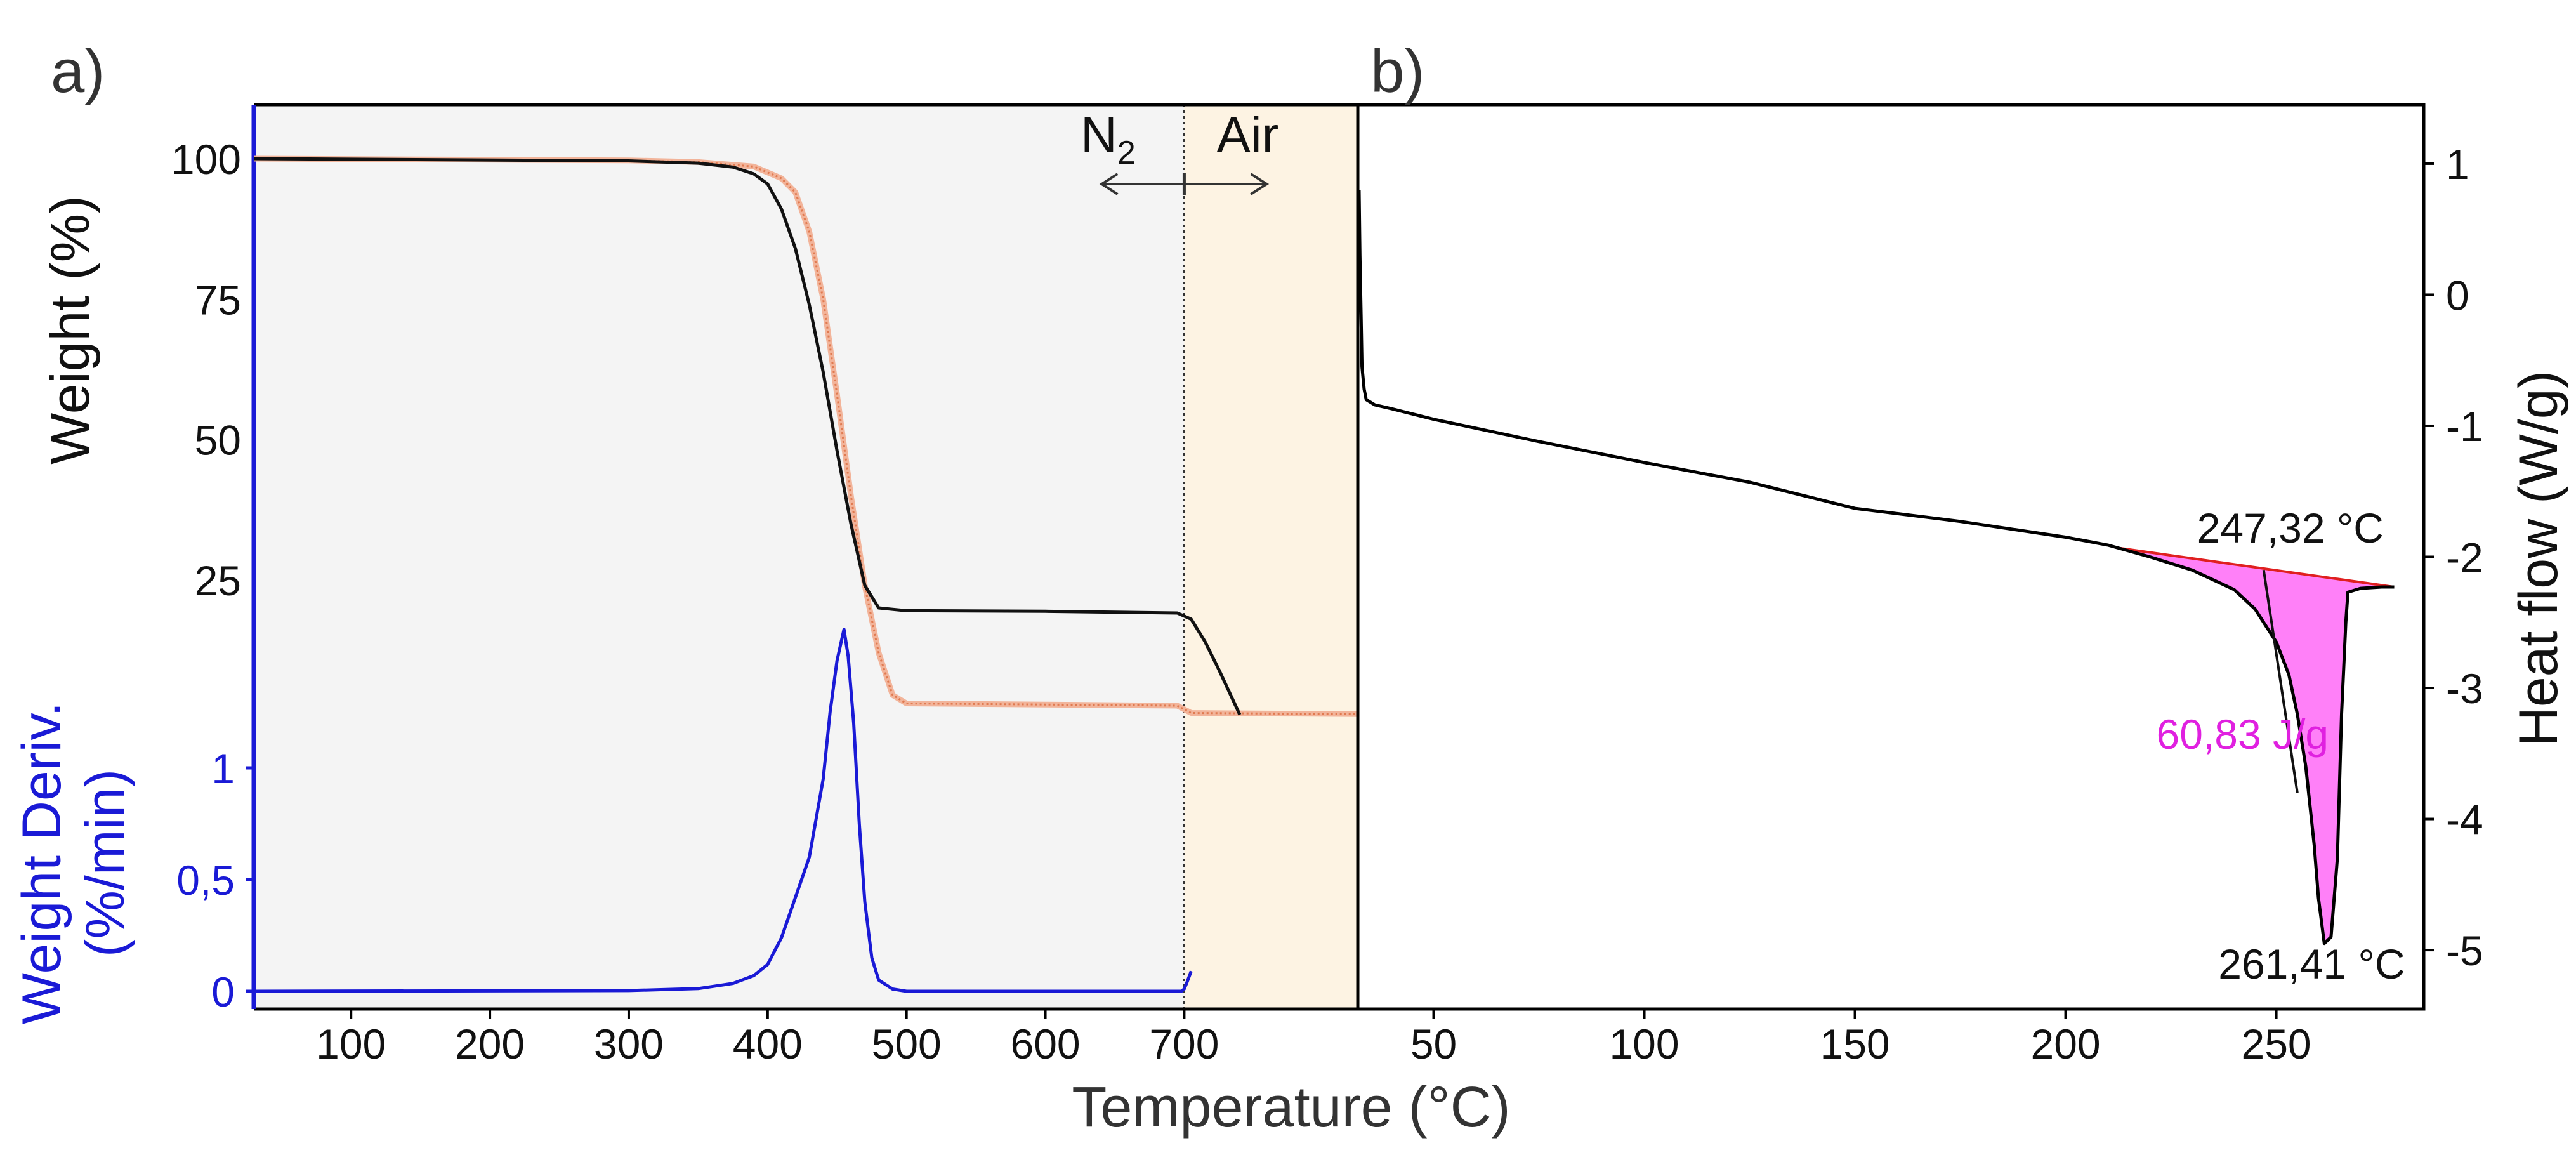 The image size is (2576, 1155). Describe the element at coordinates (1260, 184) in the screenshot. I see `air-arrow-head` at that location.